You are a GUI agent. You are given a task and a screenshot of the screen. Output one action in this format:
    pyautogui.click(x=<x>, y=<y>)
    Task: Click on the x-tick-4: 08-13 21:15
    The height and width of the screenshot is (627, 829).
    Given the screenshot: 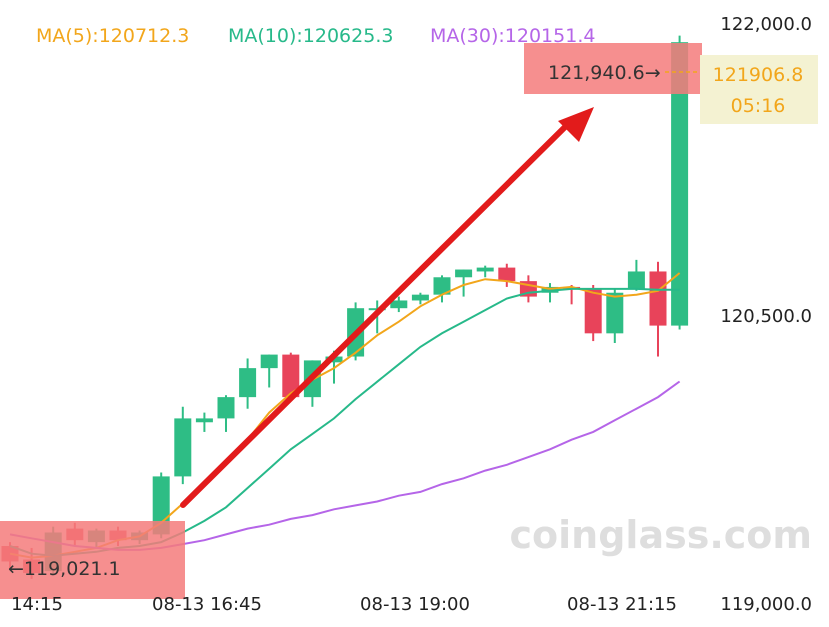 What is the action you would take?
    pyautogui.click(x=622, y=604)
    